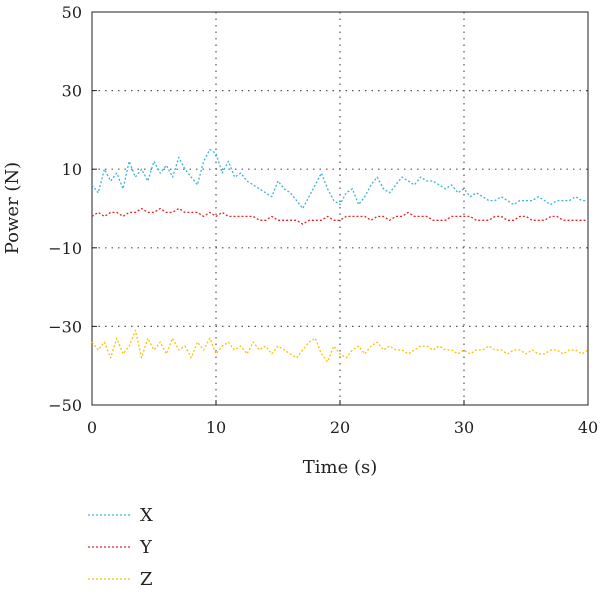 The image size is (600, 594). What do you see at coordinates (339, 179) in the screenshot?
I see `series-line-x` at bounding box center [339, 179].